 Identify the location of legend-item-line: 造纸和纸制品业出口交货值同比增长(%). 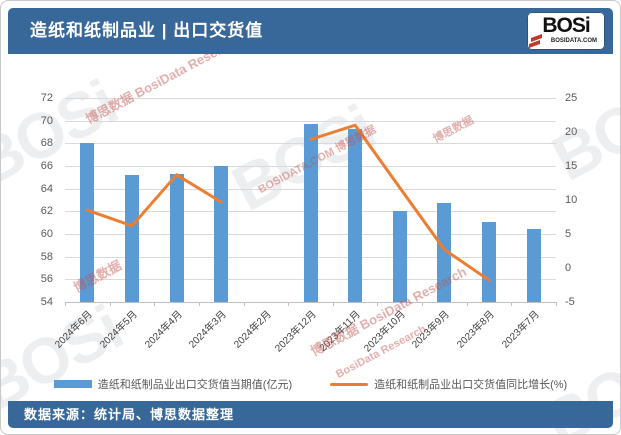
(448, 384).